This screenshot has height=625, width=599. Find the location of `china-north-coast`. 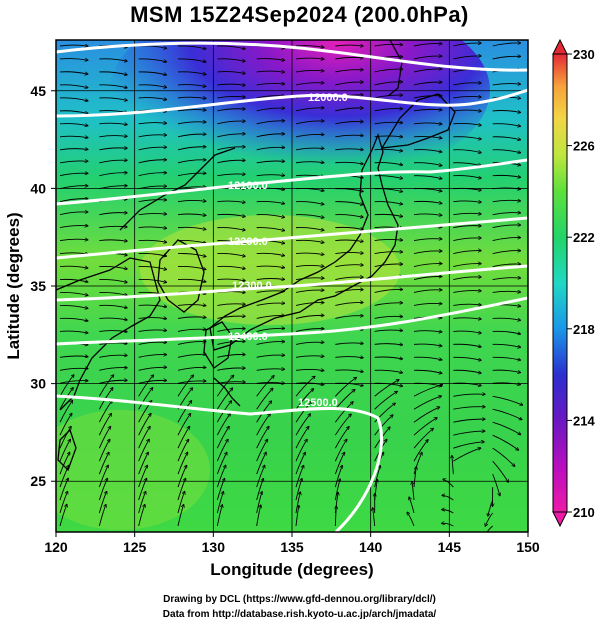

china-north-coast is located at coordinates (177, 189).